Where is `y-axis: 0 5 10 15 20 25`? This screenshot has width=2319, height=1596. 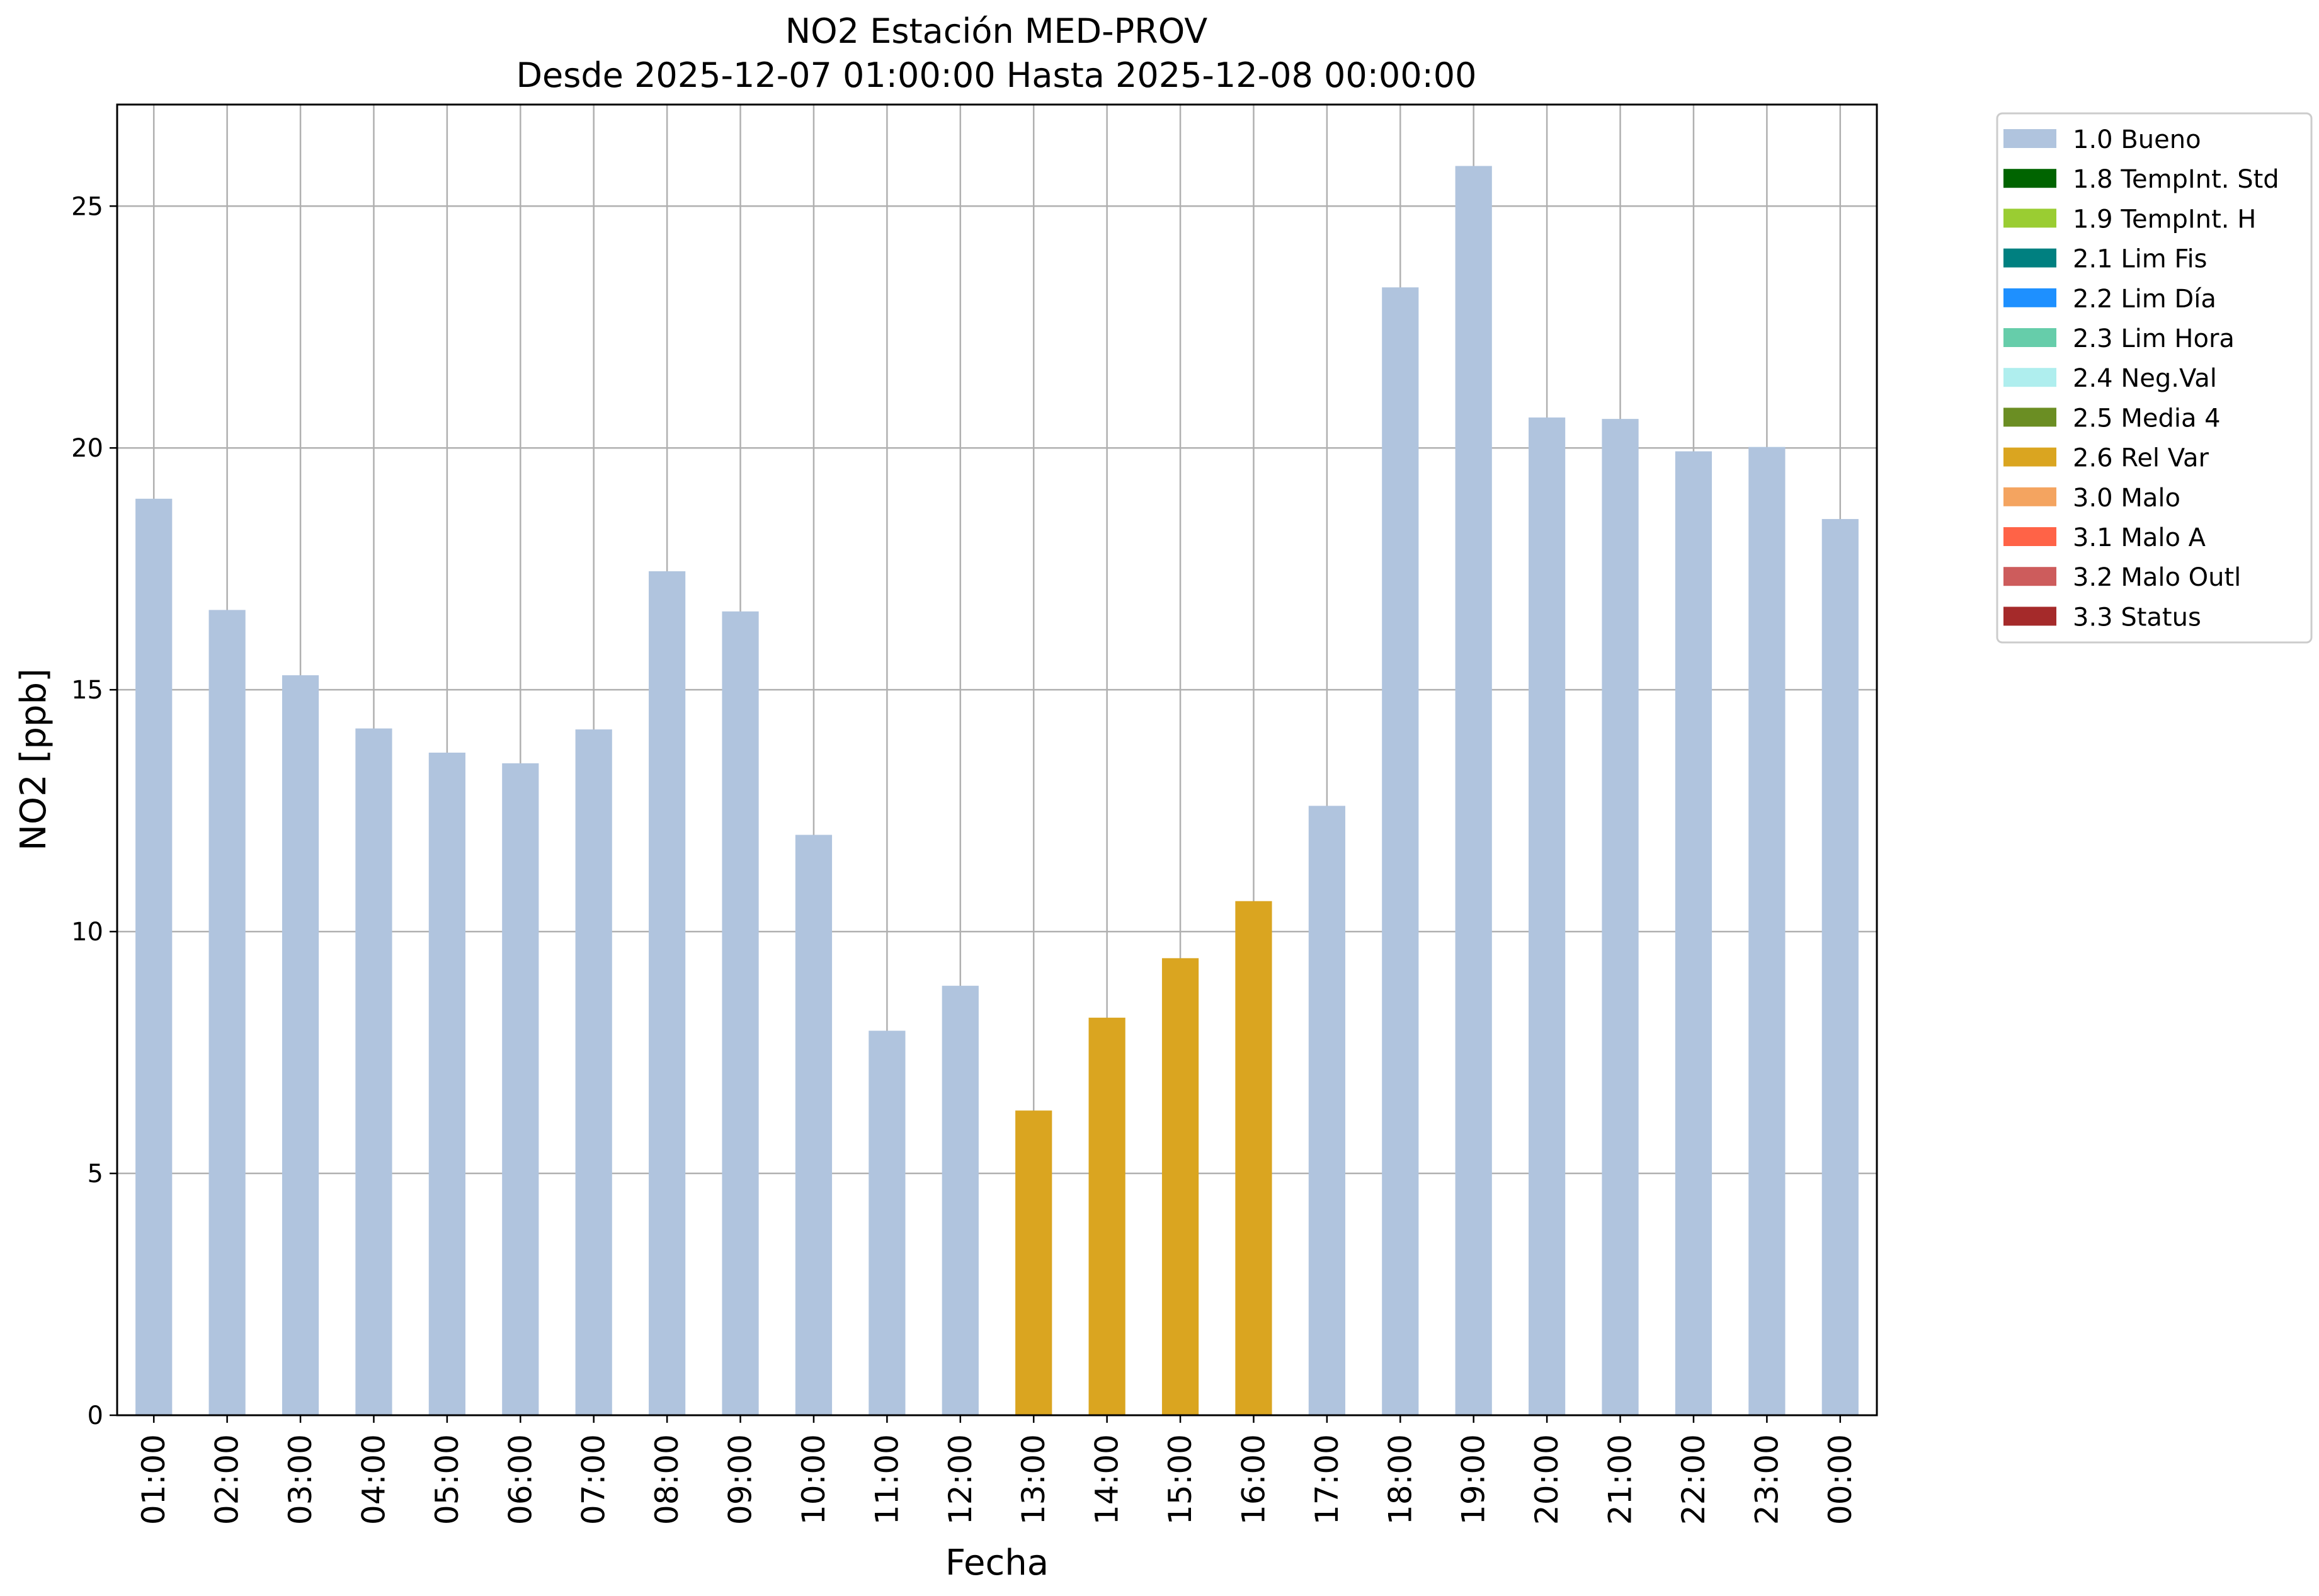 y-axis: 0 5 10 15 20 25 is located at coordinates (94, 811).